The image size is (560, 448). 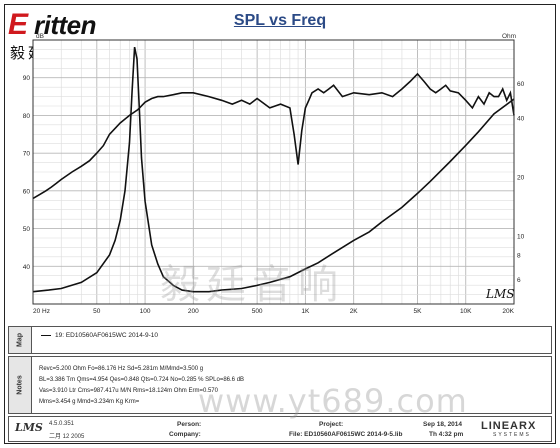 What do you see at coordinates (40, 36) in the screenshot?
I see `y-left-unit-label: dB` at bounding box center [40, 36].